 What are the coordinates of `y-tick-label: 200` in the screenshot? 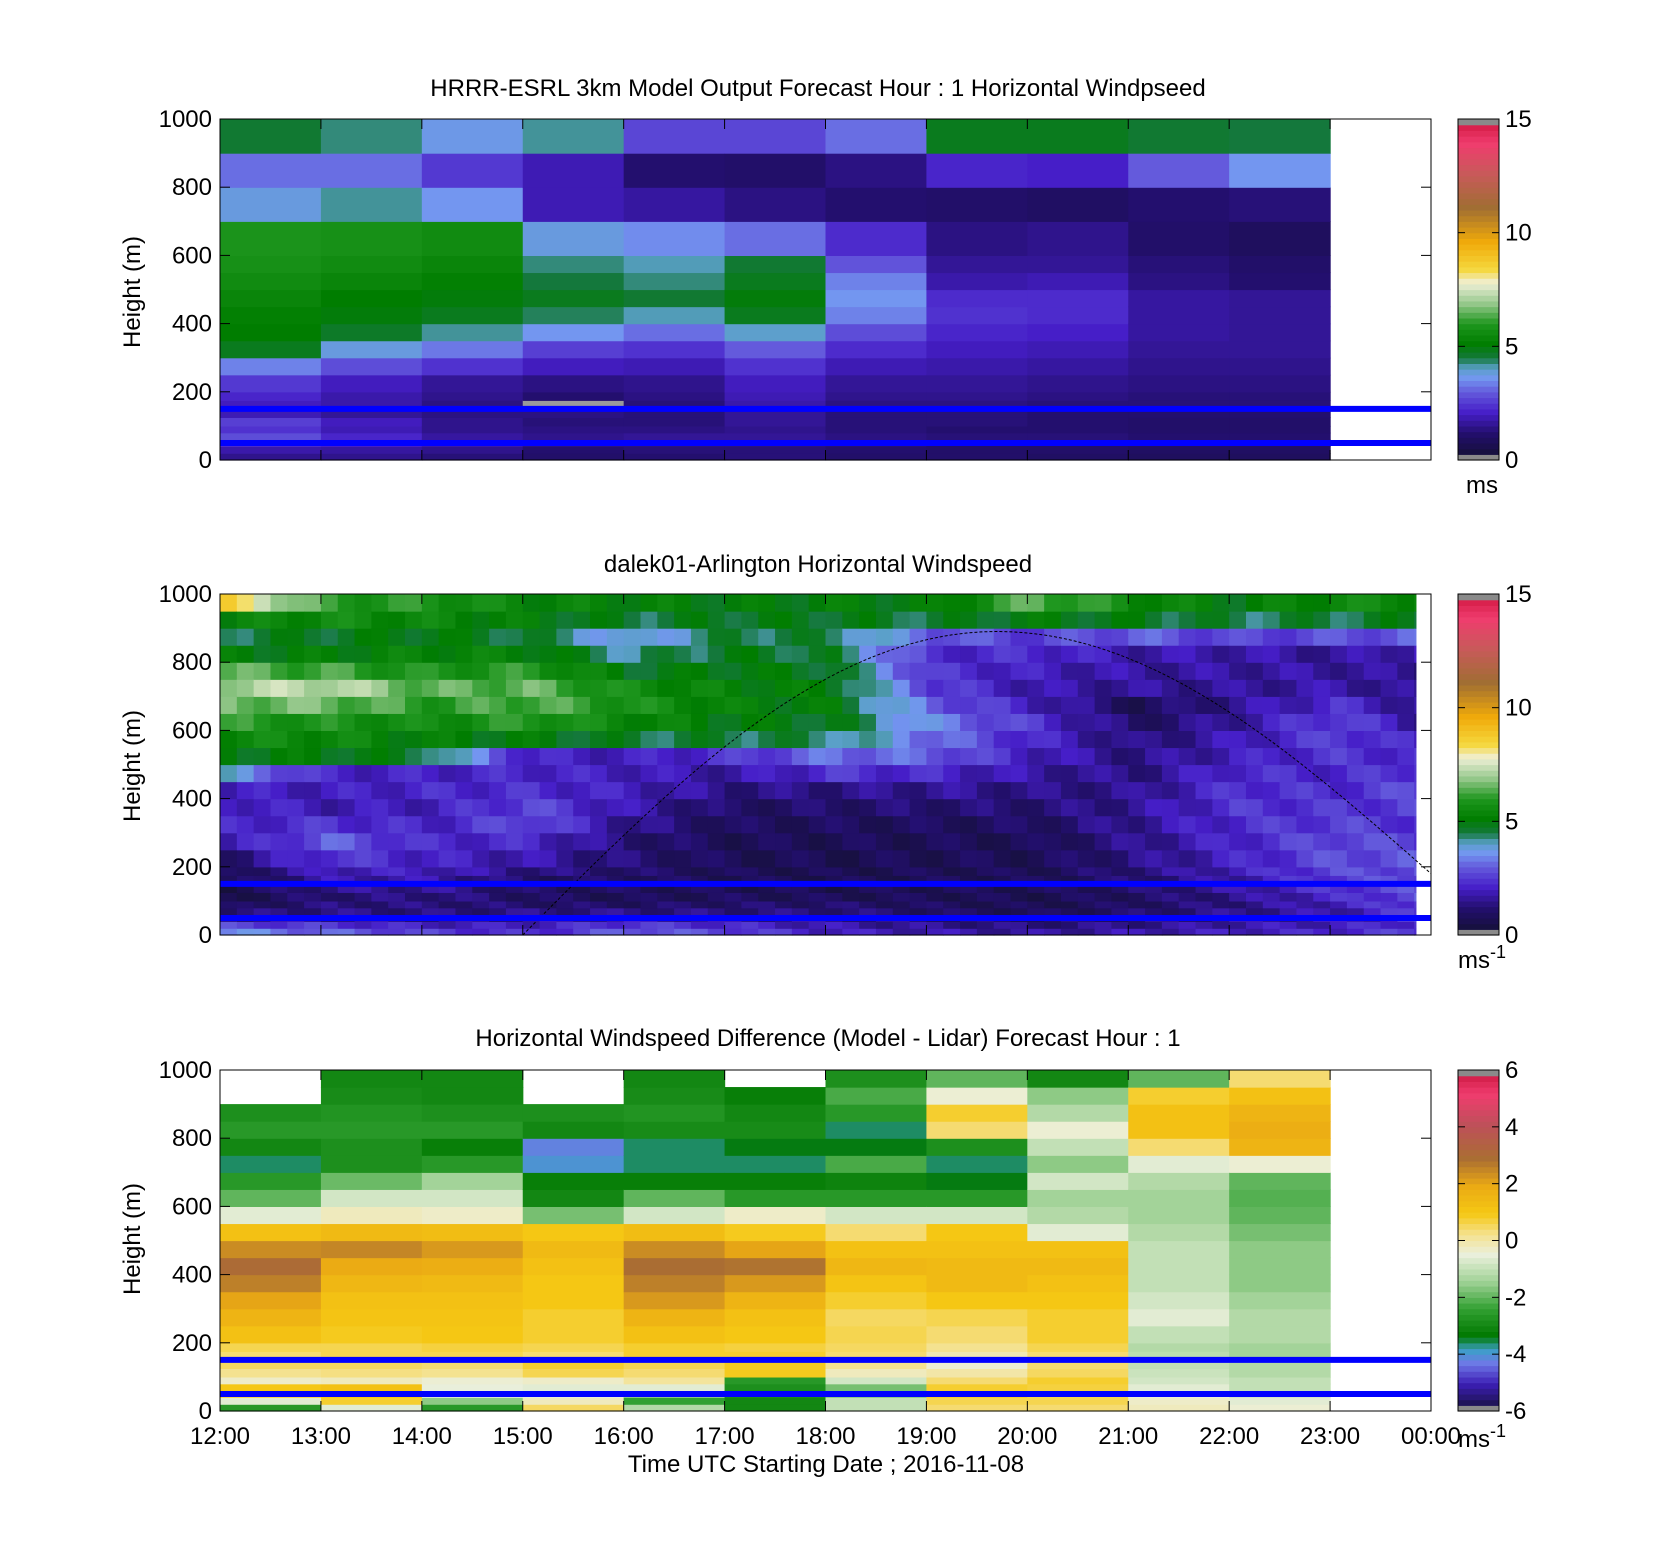 It's located at (192, 867).